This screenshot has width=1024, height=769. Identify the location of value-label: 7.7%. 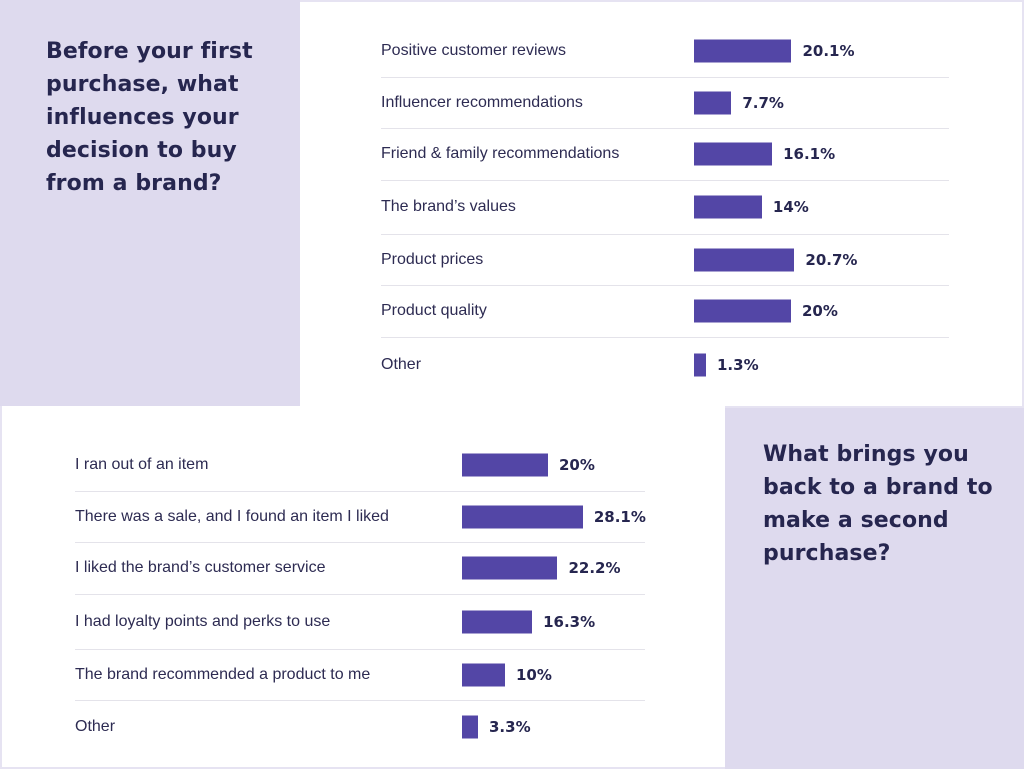
(763, 102).